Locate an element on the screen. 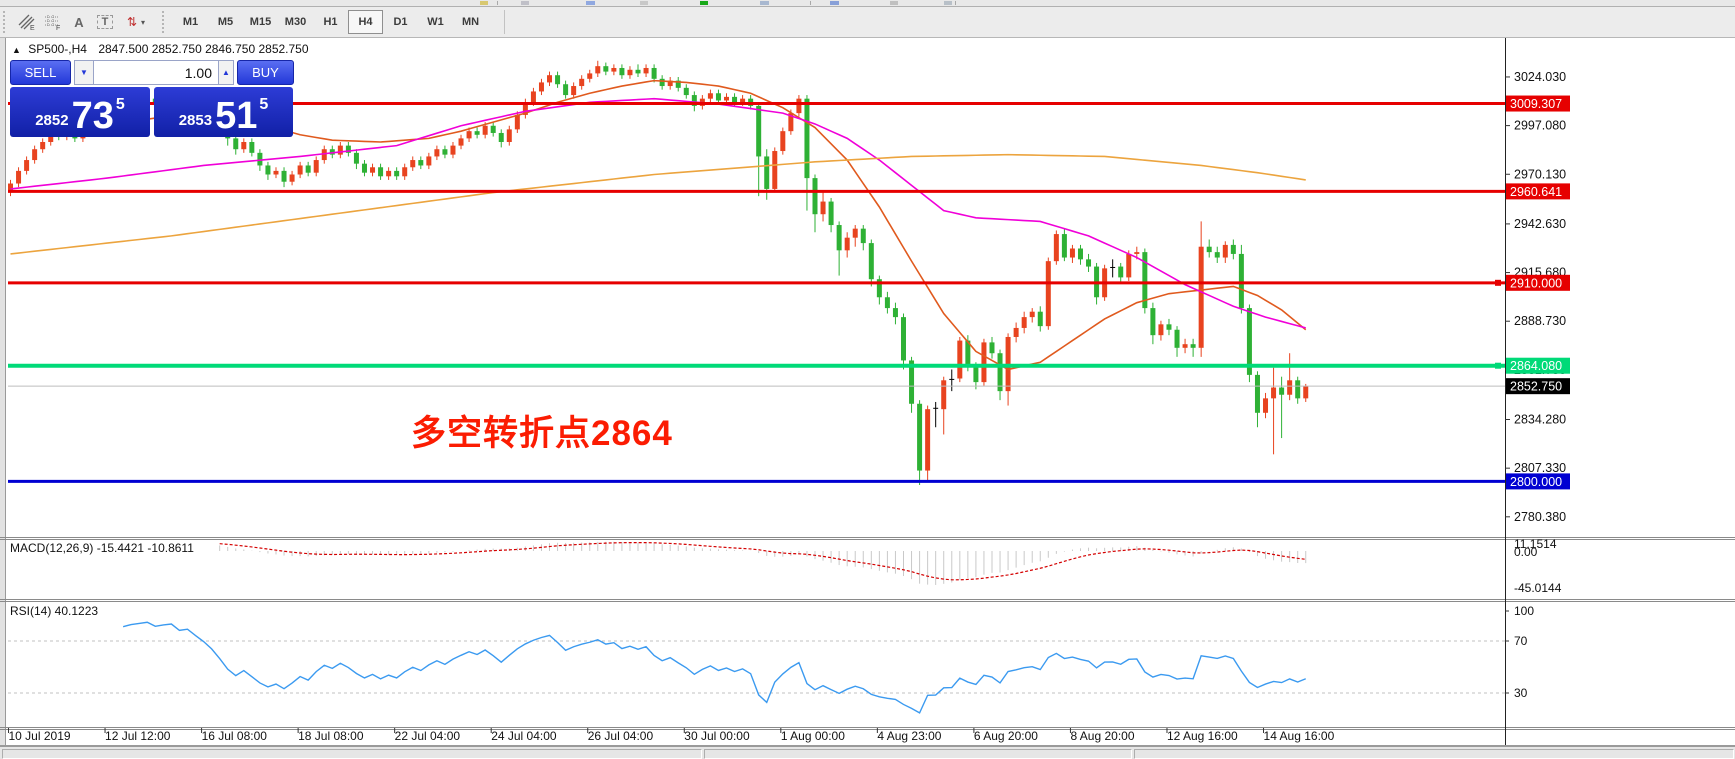  timeframe-h1-button: H1 is located at coordinates (330, 22).